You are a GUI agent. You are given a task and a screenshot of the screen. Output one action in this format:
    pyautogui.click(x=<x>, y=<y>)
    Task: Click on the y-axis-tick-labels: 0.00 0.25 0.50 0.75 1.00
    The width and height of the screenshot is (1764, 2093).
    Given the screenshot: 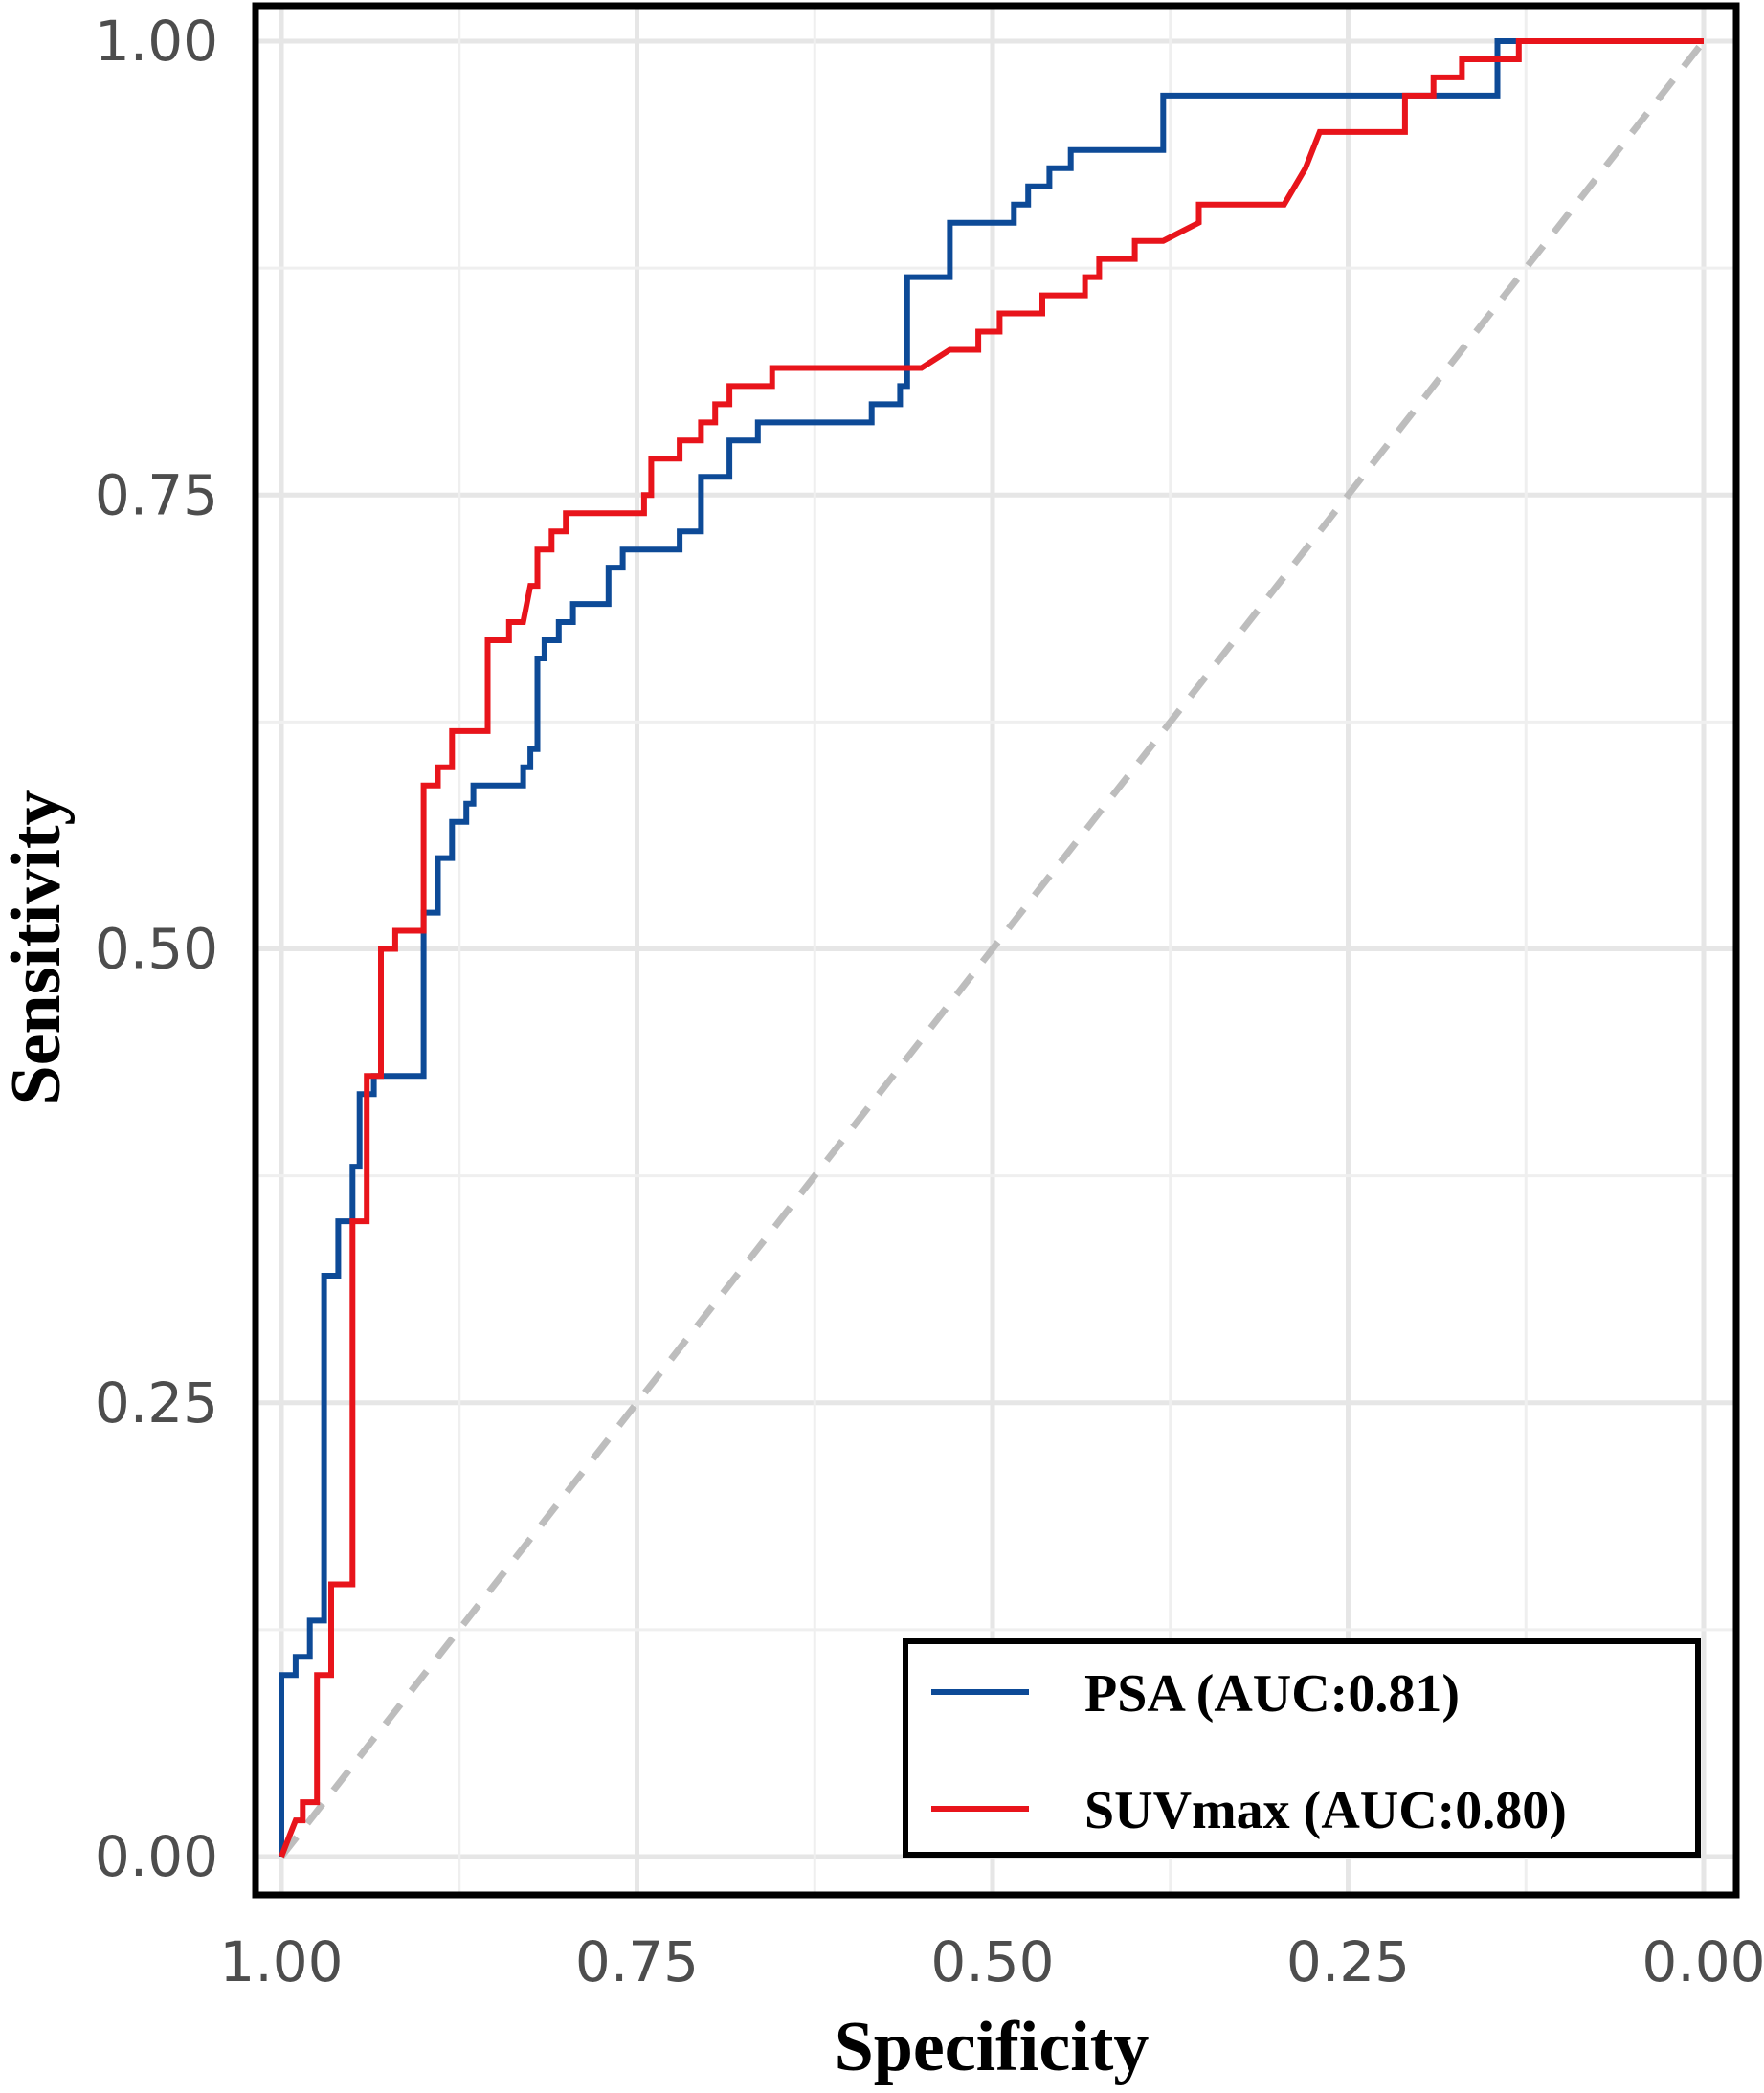 What is the action you would take?
    pyautogui.click(x=156, y=949)
    